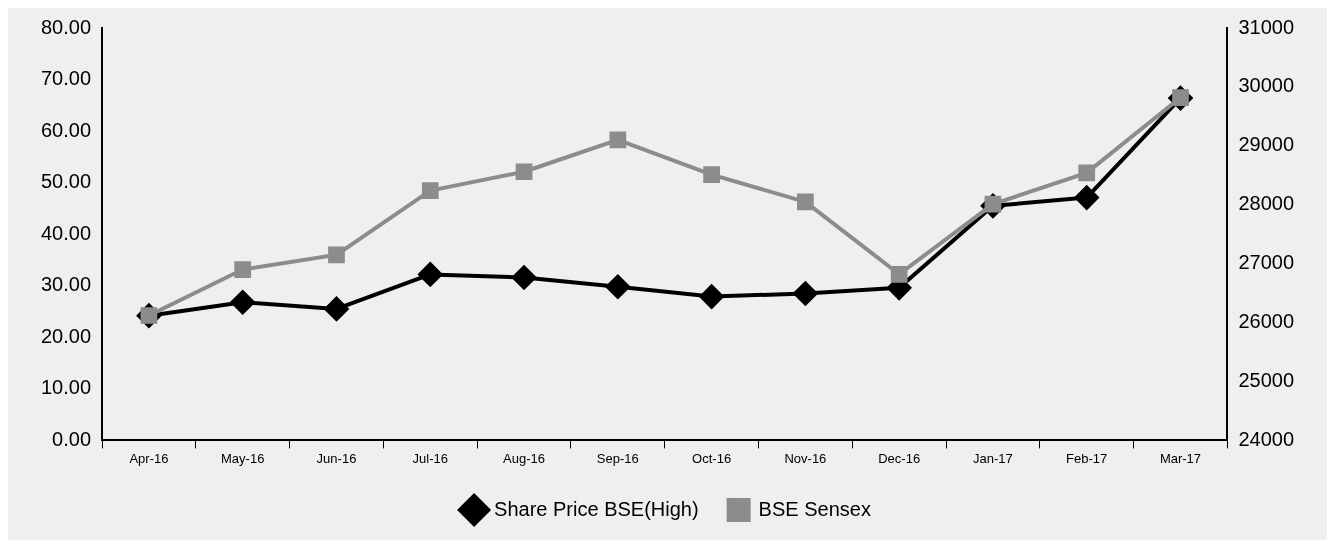  Describe the element at coordinates (617, 458) in the screenshot. I see `x-tick-label: Sep-16` at that location.